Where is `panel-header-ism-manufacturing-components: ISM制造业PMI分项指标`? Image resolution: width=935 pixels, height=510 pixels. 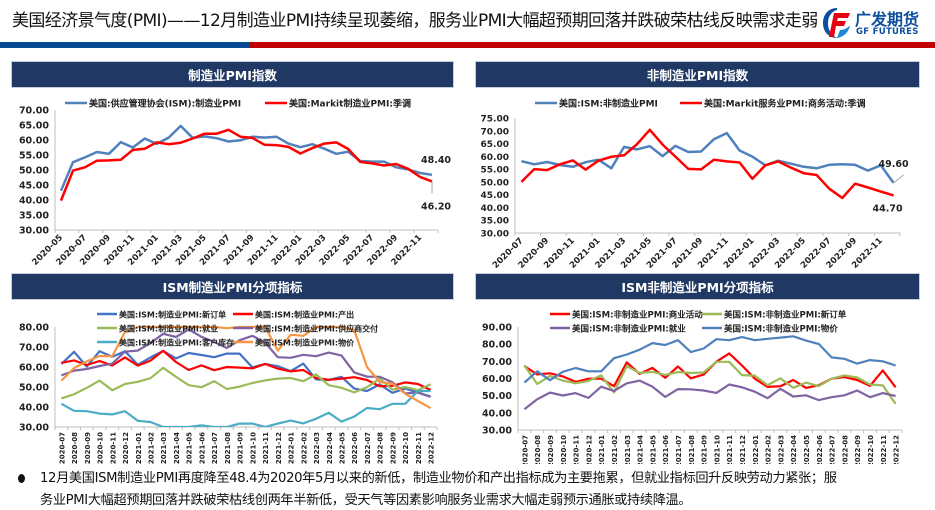 panel-header-ism-manufacturing-components: ISM制造业PMI分项指标 is located at coordinates (232, 286).